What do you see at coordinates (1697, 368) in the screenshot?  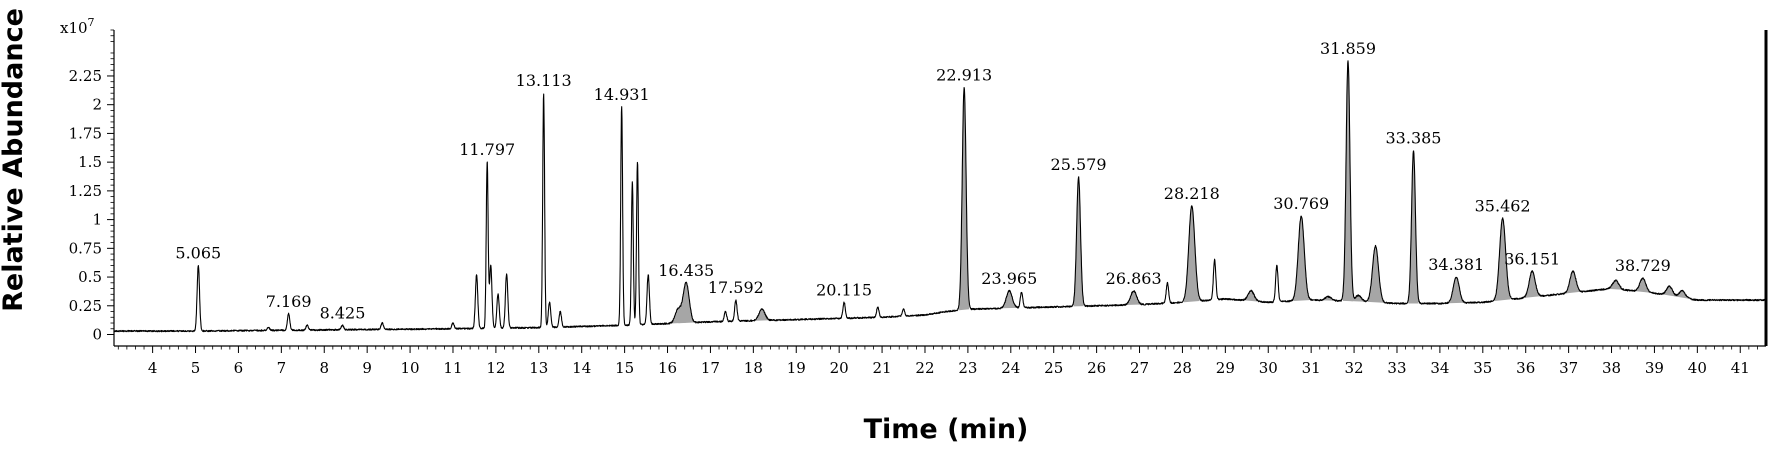 I see `x-tick-label: 40` at bounding box center [1697, 368].